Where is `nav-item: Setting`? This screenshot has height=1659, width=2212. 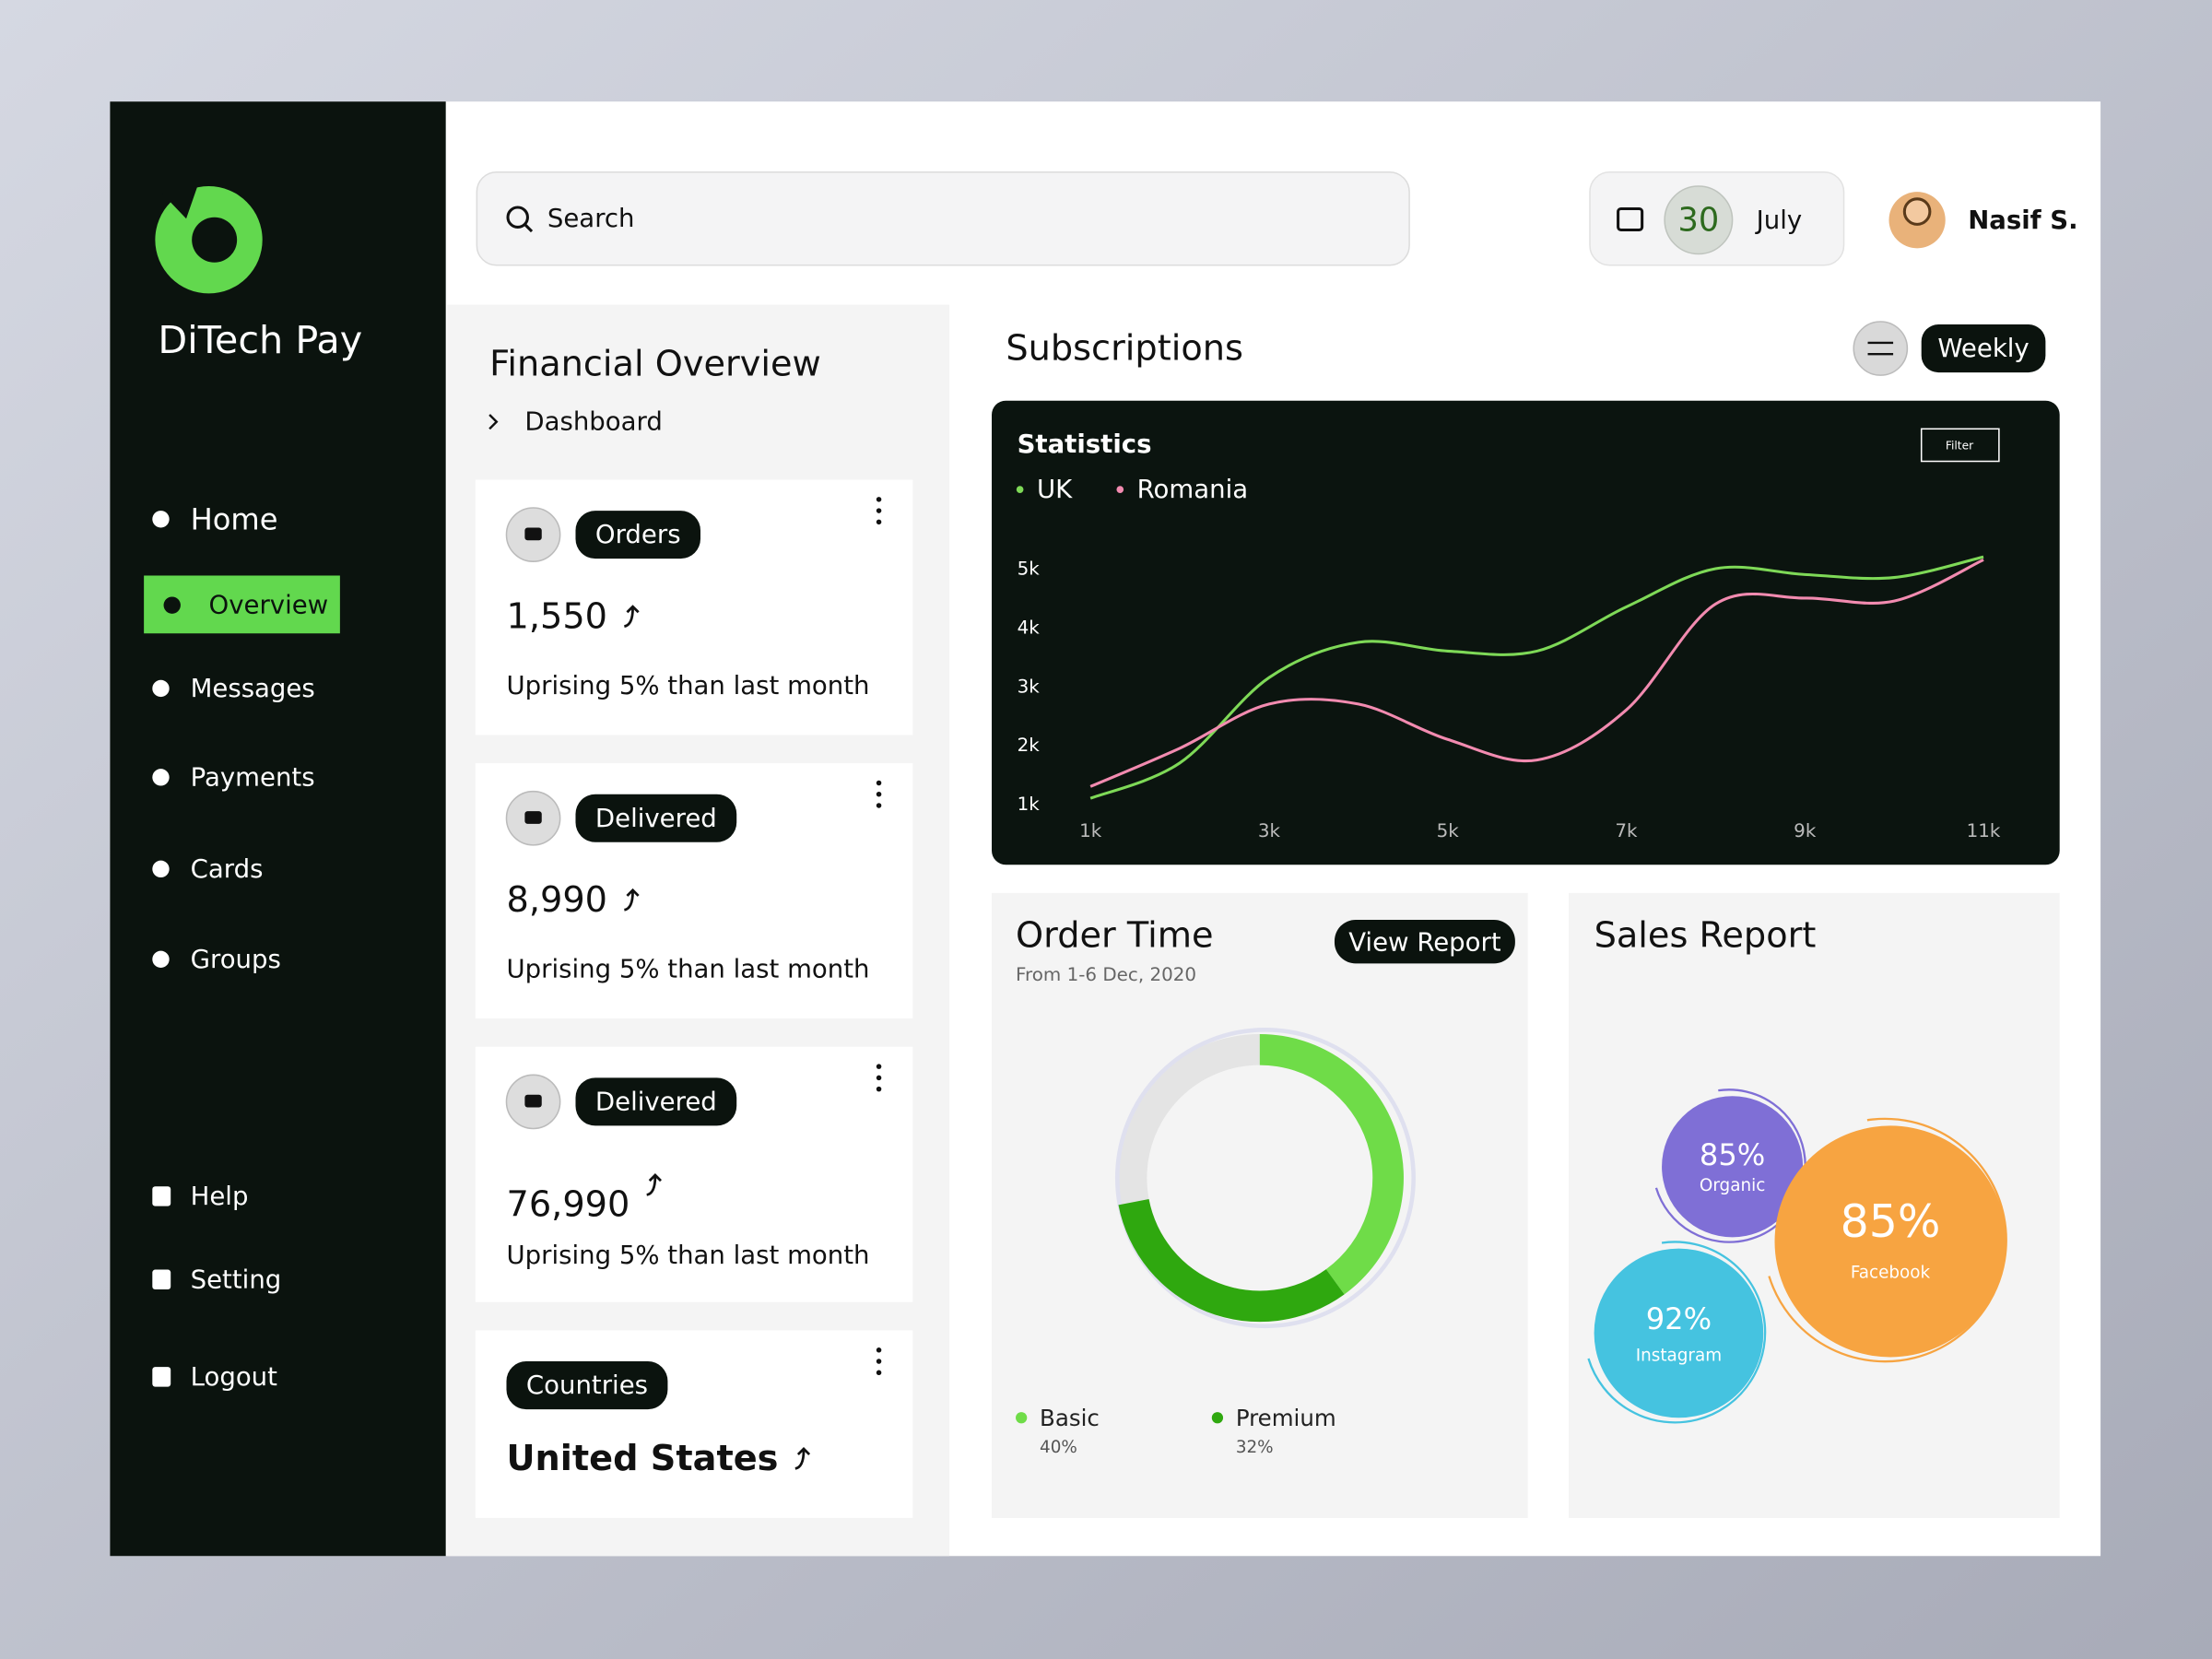
nav-item: Setting is located at coordinates (236, 1279).